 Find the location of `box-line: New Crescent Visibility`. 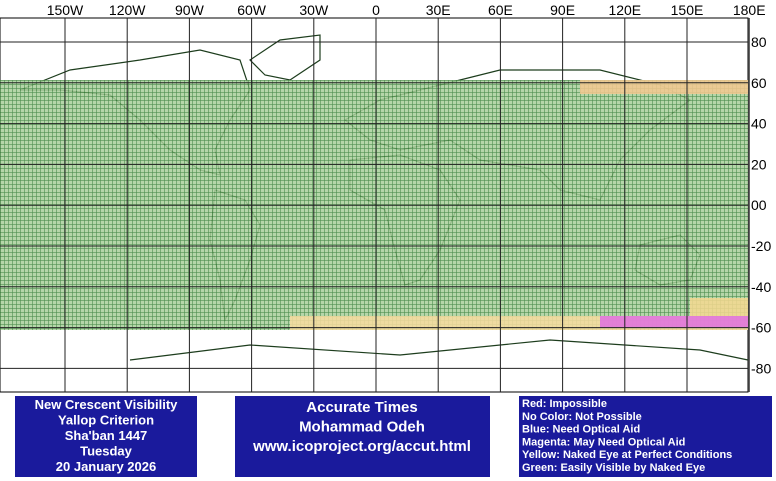

box-line: New Crescent Visibility is located at coordinates (107, 404).